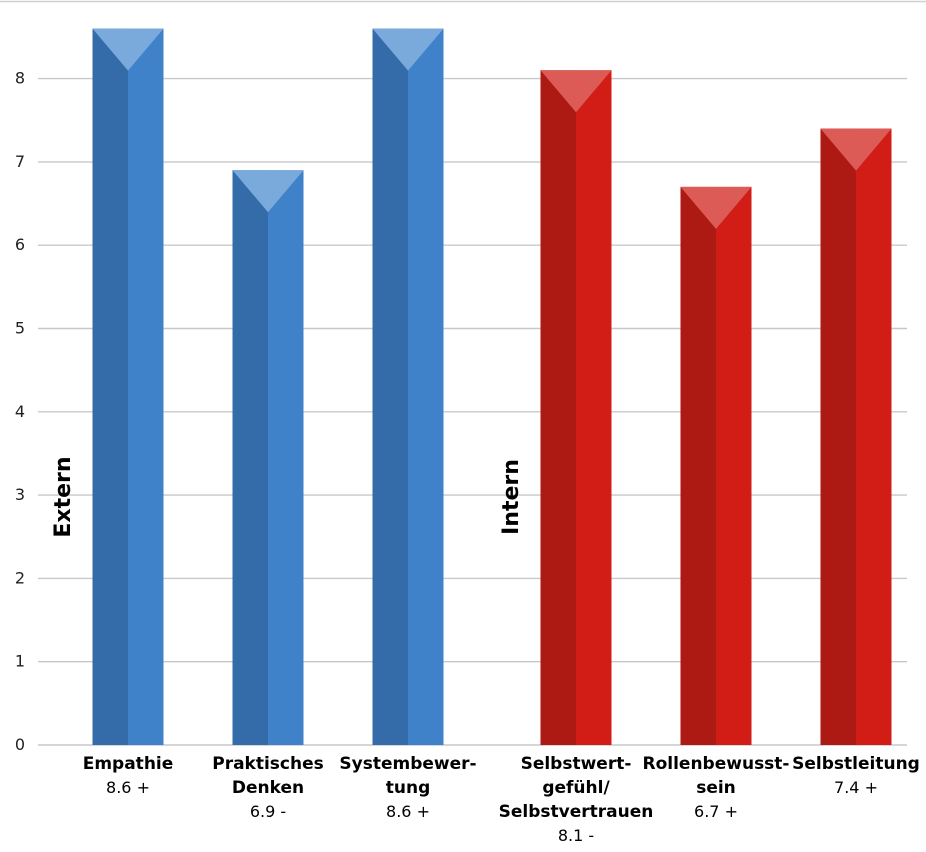 Image resolution: width=926 pixels, height=852 pixels. I want to click on value-label: 8.1 -, so click(576, 835).